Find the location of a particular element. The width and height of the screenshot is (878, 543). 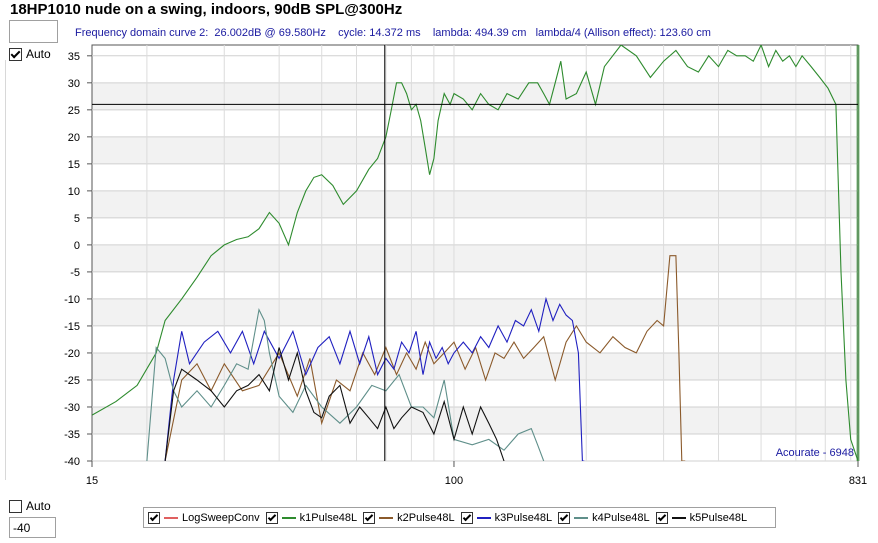

checkbox-unchecked-icon is located at coordinates (15, 506).